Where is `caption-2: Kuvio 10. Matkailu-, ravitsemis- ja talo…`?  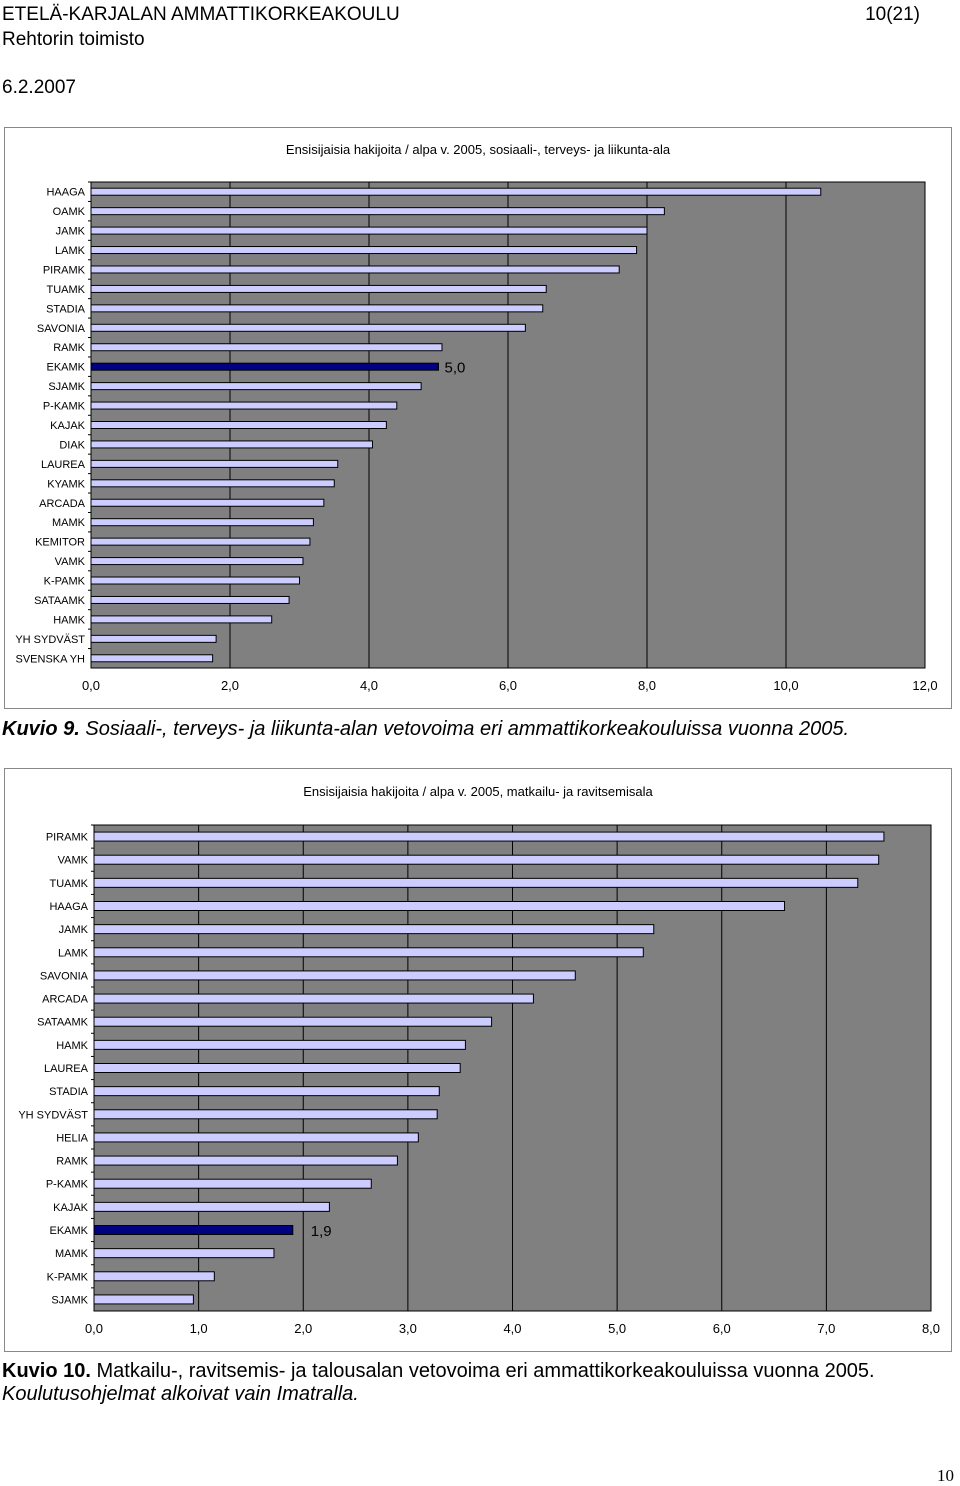 caption-2: Kuvio 10. Matkailu-, ravitsemis- ja talo… is located at coordinates (438, 1383).